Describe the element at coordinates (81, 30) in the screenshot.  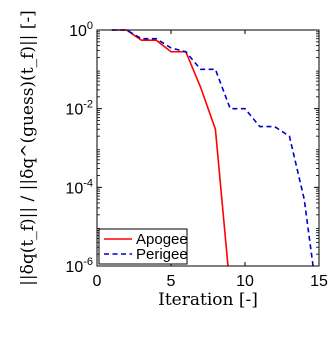
I see `y-tick-label: 10⁰` at that location.